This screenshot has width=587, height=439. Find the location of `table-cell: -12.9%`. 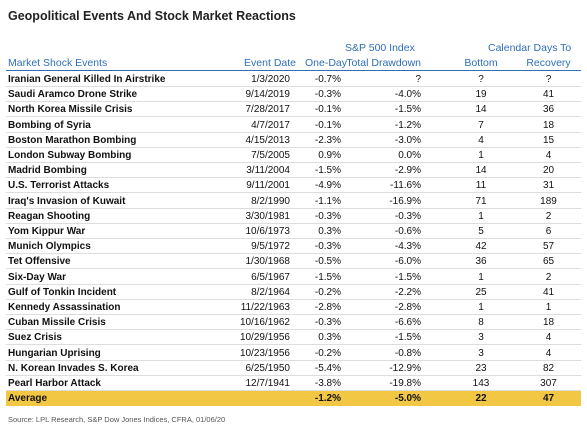

table-cell: -12.9% is located at coordinates (405, 368).